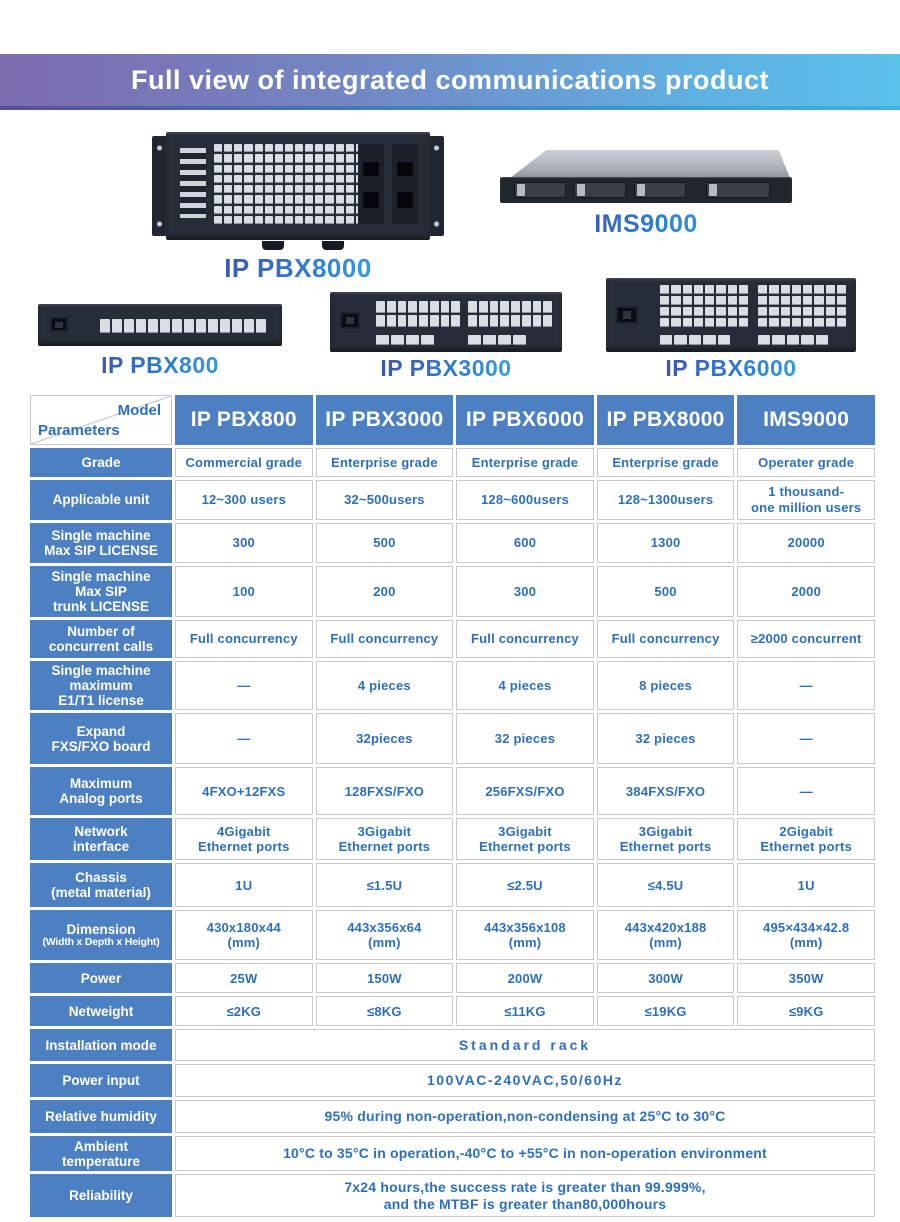 The width and height of the screenshot is (900, 1222). Describe the element at coordinates (384, 500) in the screenshot. I see `table-cell: 32~500users` at that location.